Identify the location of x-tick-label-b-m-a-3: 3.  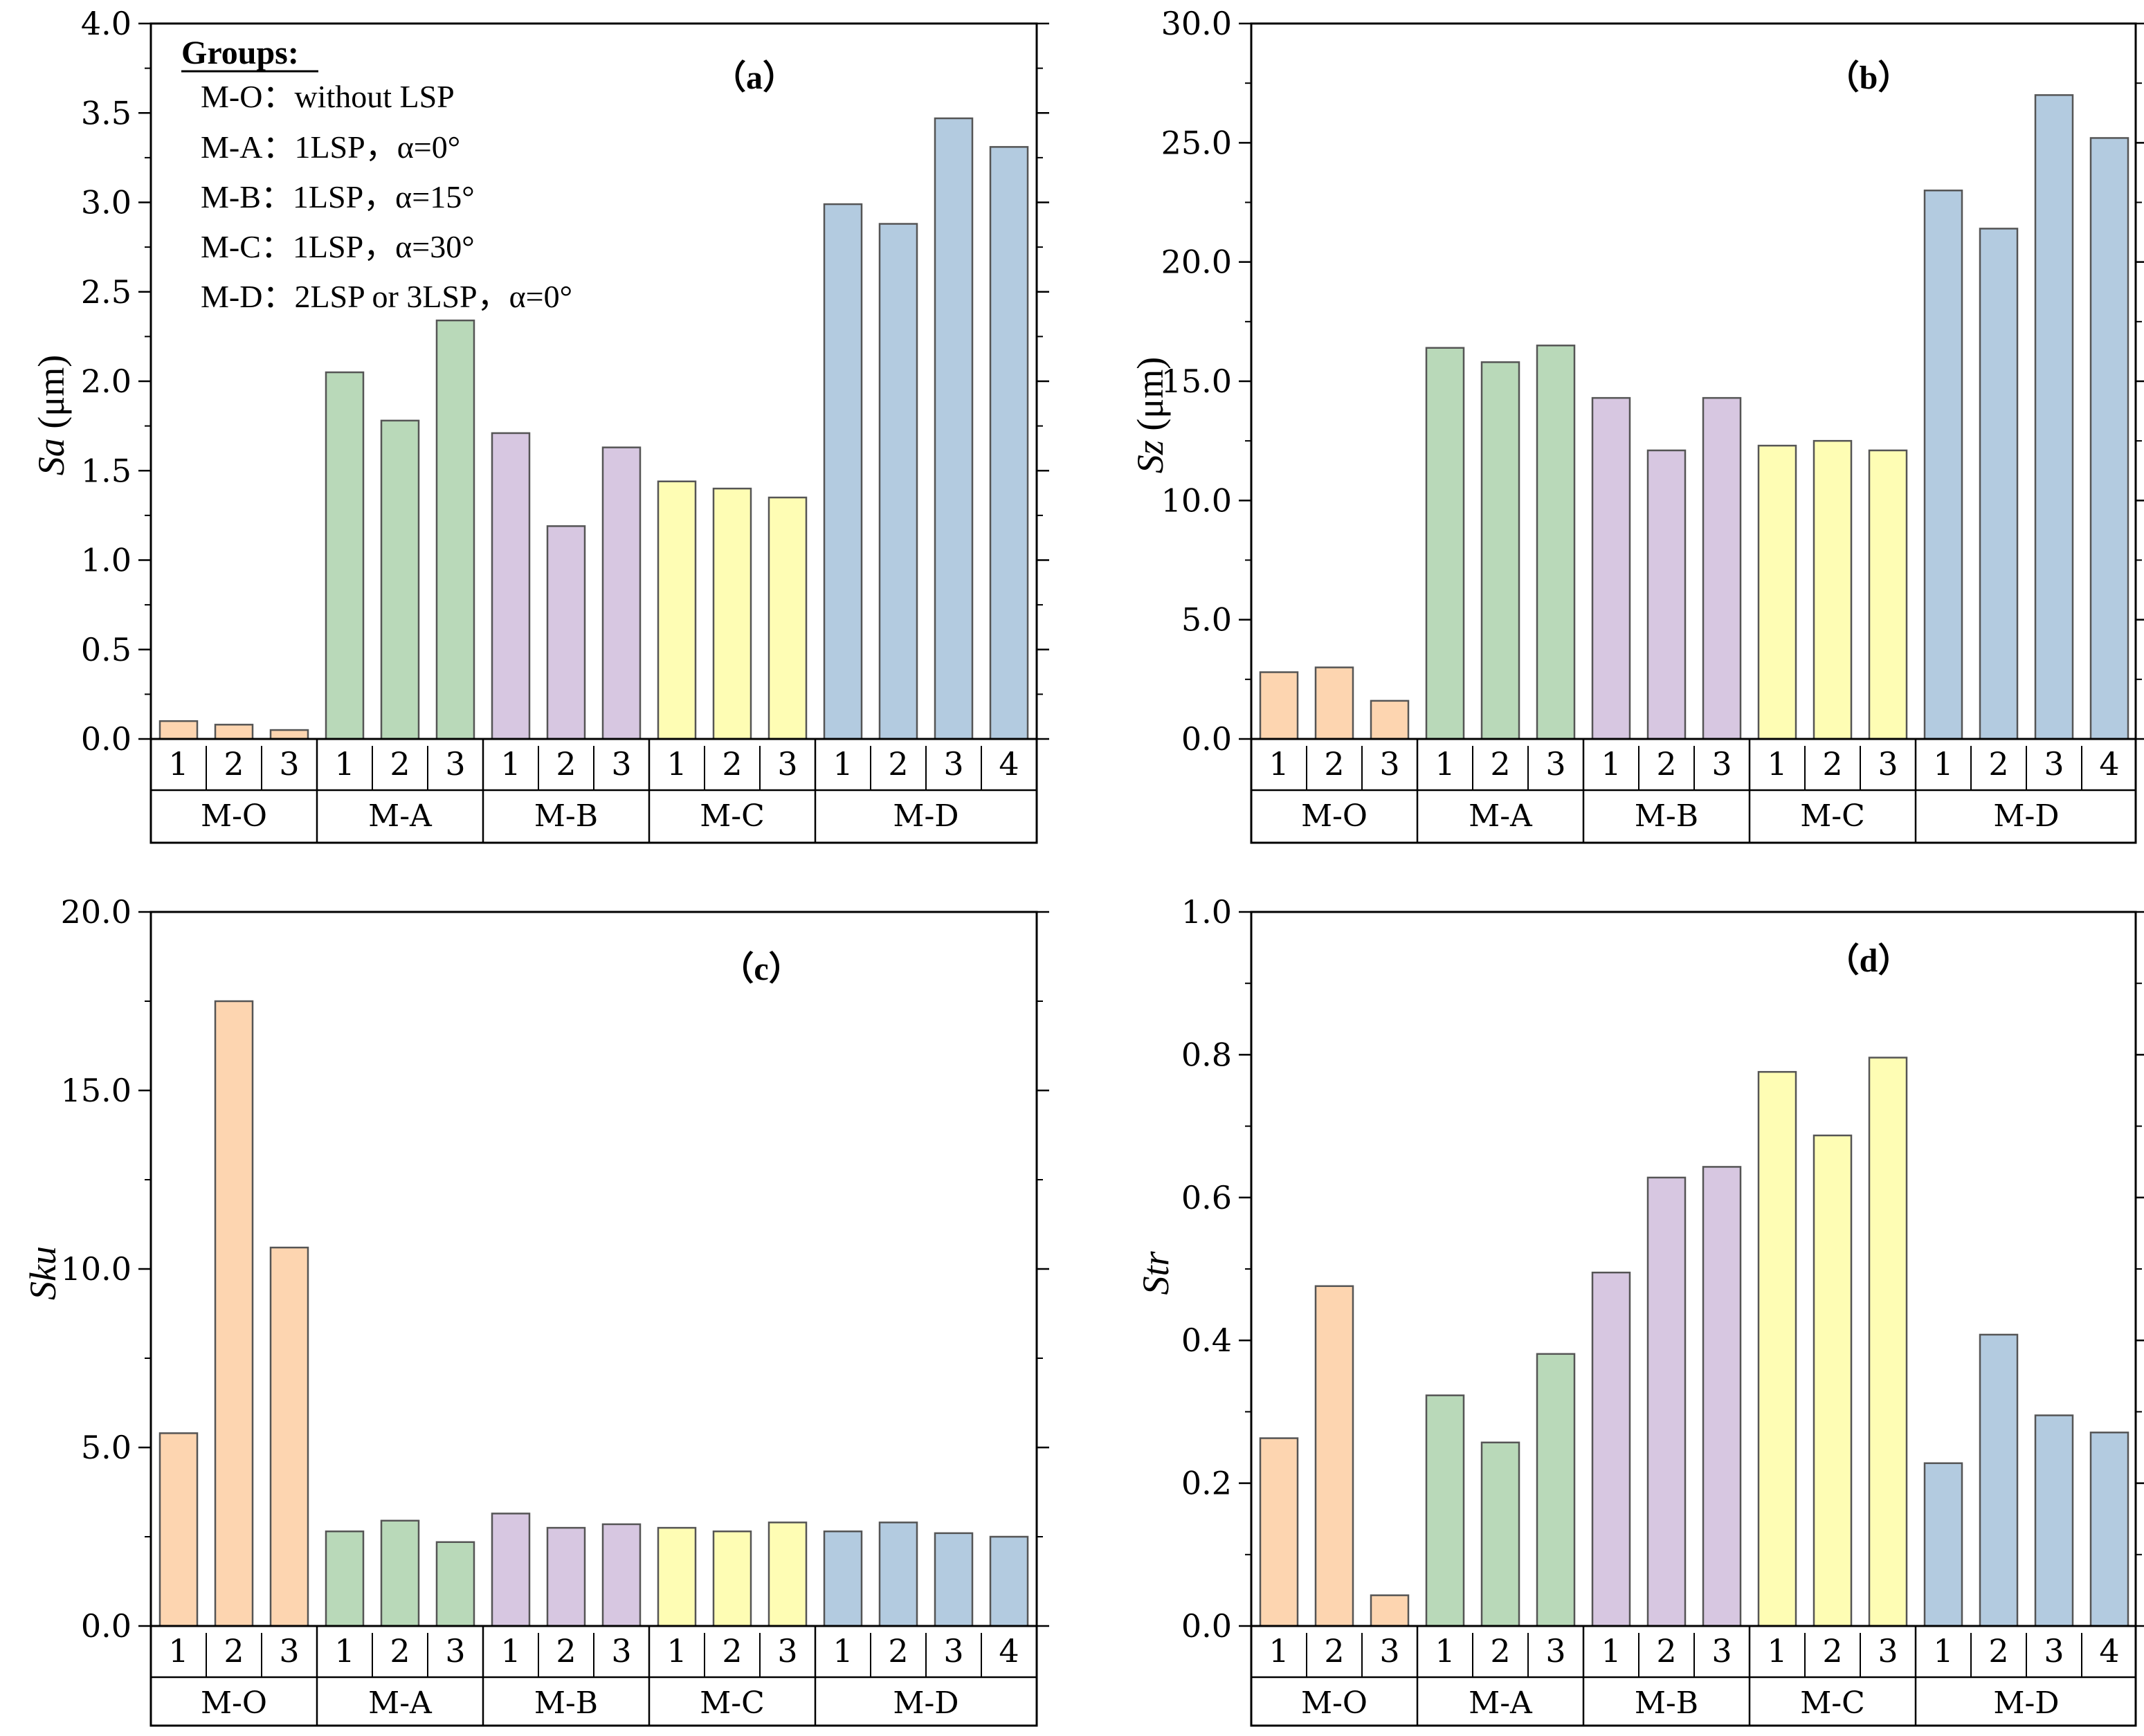
(1555, 764).